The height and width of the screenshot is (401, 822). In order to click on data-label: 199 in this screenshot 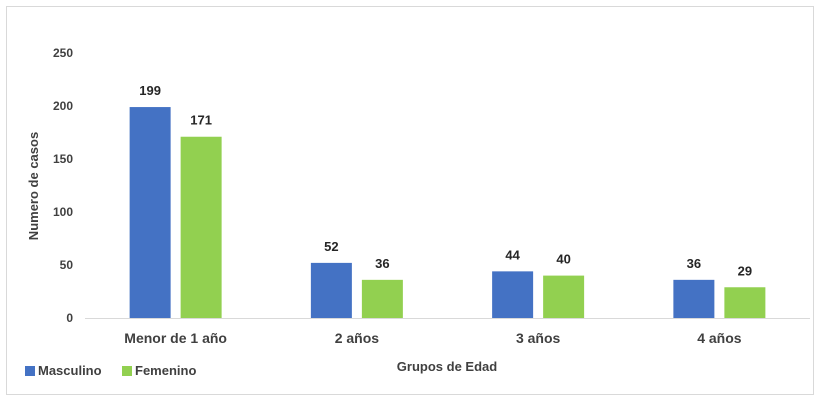, I will do `click(150, 90)`.